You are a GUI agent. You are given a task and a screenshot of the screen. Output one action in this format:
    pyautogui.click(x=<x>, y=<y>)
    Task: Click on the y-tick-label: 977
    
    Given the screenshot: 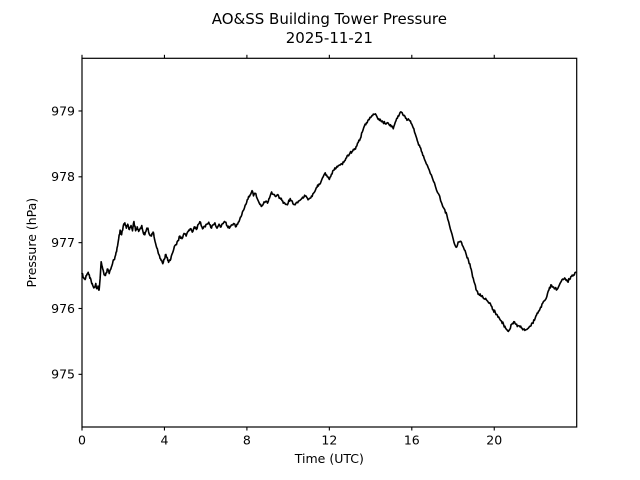 What is the action you would take?
    pyautogui.click(x=63, y=242)
    